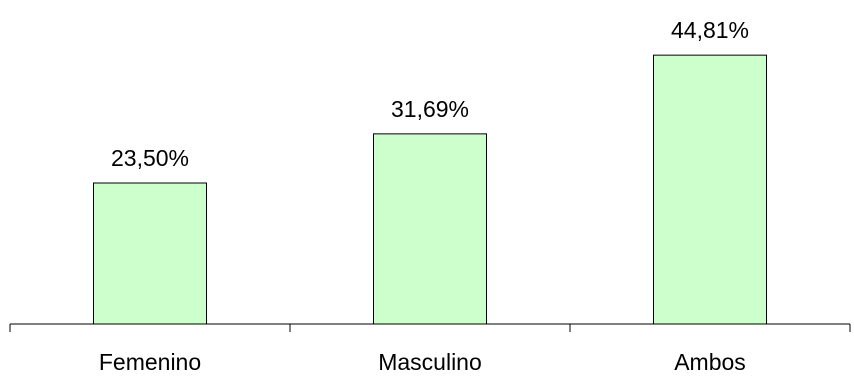 This screenshot has height=383, width=854. I want to click on x-tick-label-femenino: Femenino, so click(150, 362).